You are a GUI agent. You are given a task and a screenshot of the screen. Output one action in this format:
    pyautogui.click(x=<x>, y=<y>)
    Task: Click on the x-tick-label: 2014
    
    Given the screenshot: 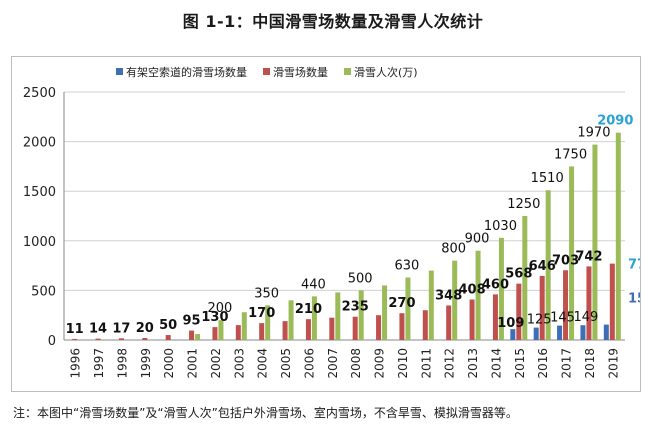 What is the action you would take?
    pyautogui.click(x=496, y=363)
    